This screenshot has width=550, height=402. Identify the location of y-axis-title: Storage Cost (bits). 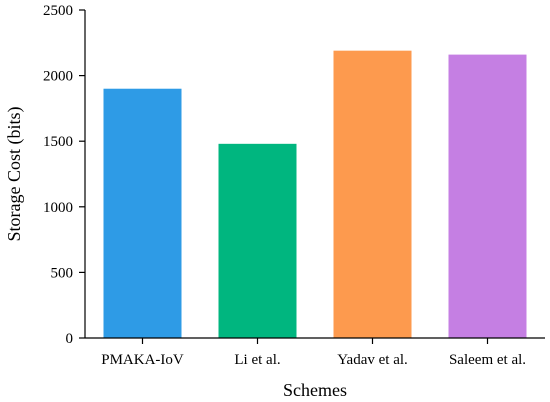
(14, 174).